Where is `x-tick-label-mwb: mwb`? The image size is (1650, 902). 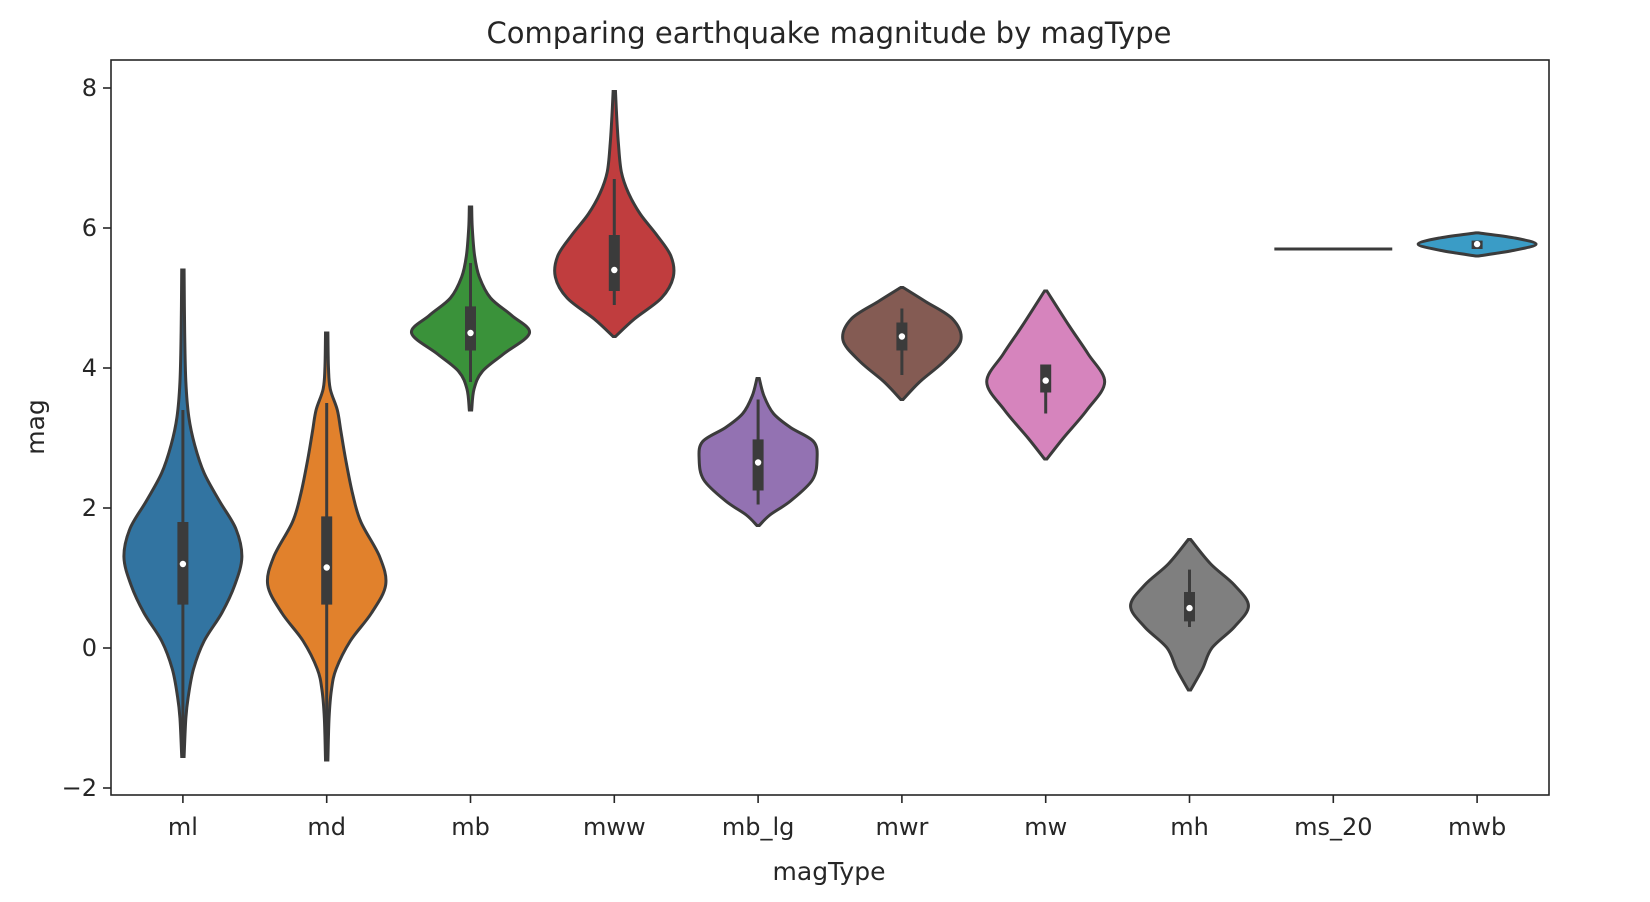 x-tick-label-mwb: mwb is located at coordinates (1477, 827).